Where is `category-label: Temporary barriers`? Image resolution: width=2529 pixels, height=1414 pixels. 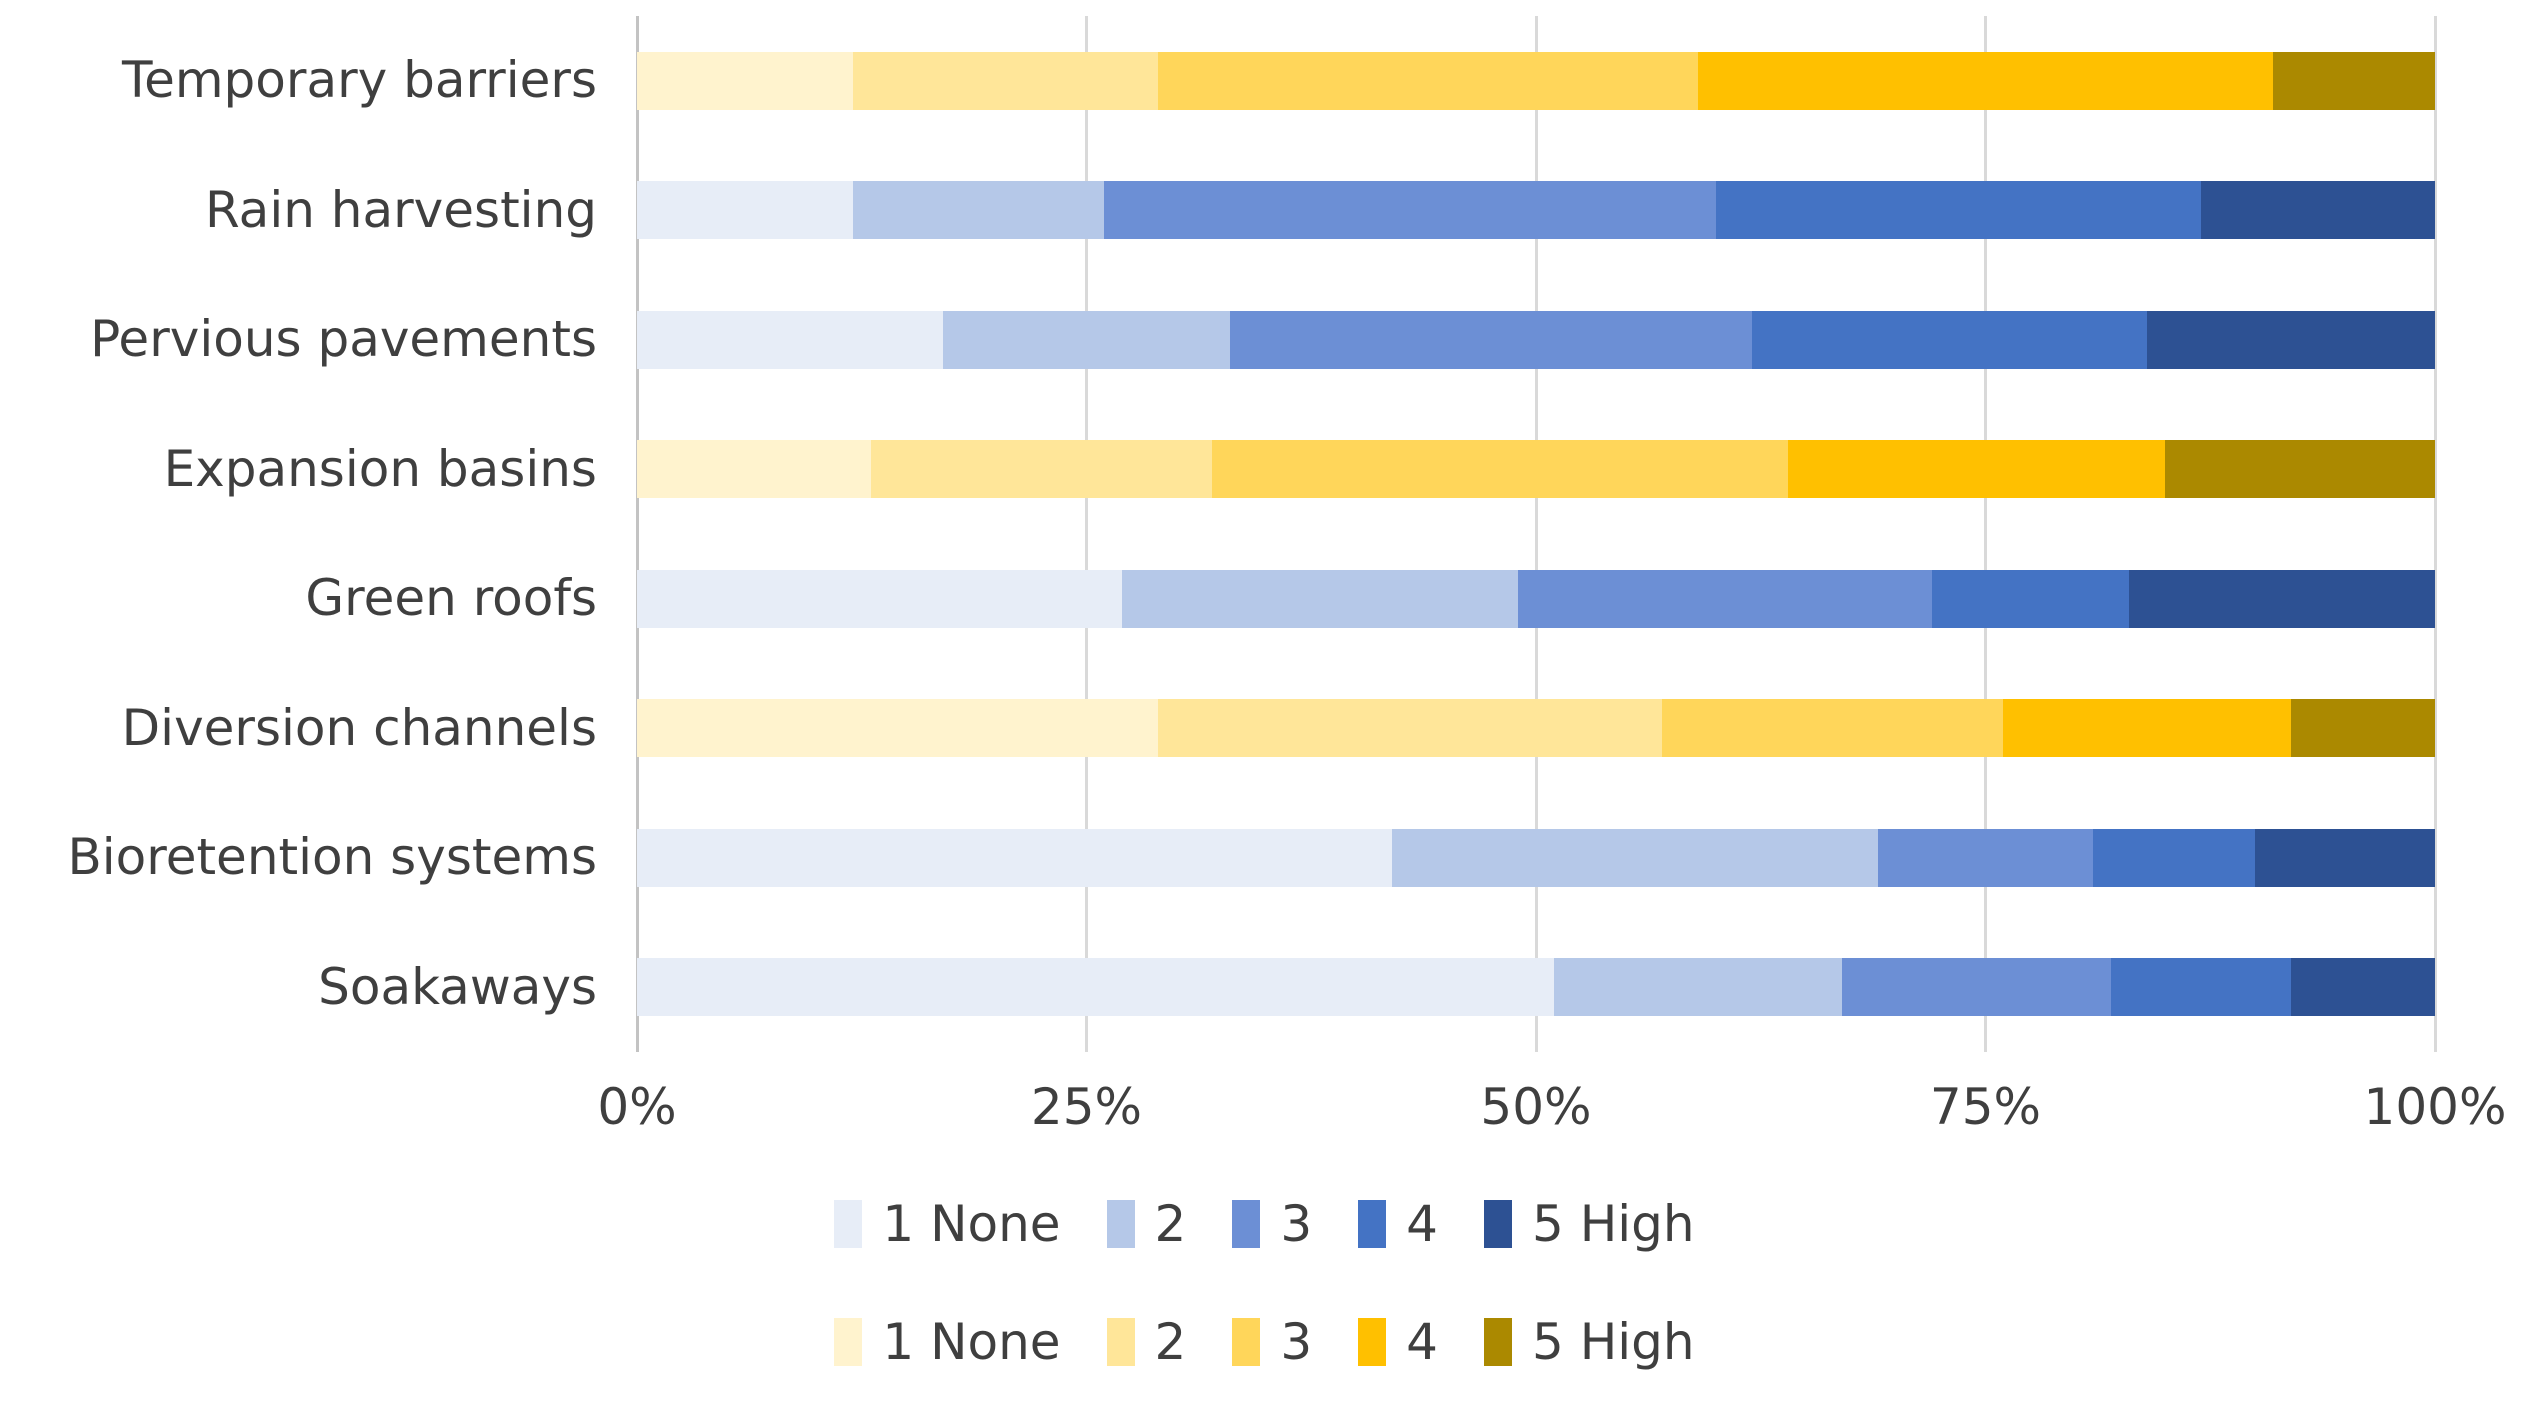
category-label: Temporary barriers is located at coordinates (359, 80).